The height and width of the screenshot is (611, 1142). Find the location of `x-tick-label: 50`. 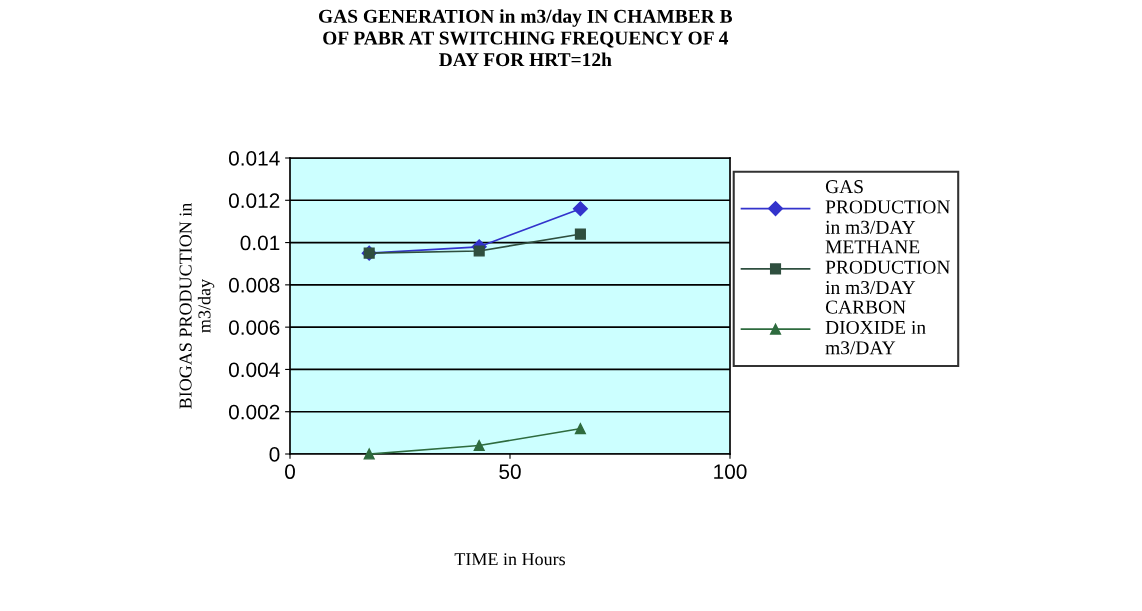

x-tick-label: 50 is located at coordinates (510, 472).